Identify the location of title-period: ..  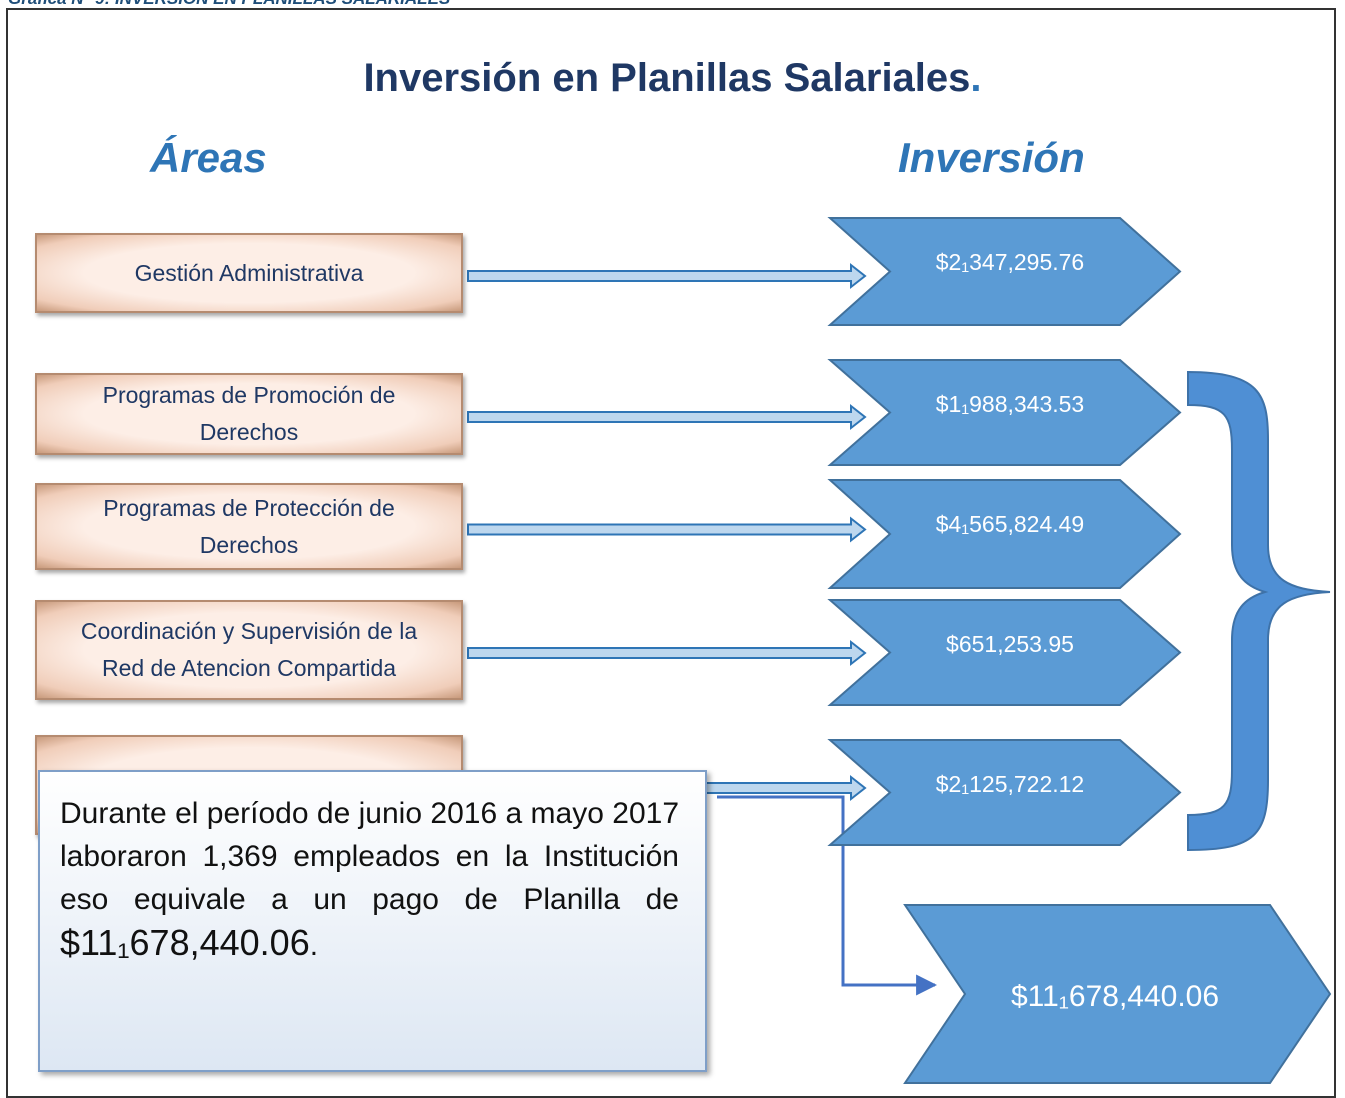
(976, 78).